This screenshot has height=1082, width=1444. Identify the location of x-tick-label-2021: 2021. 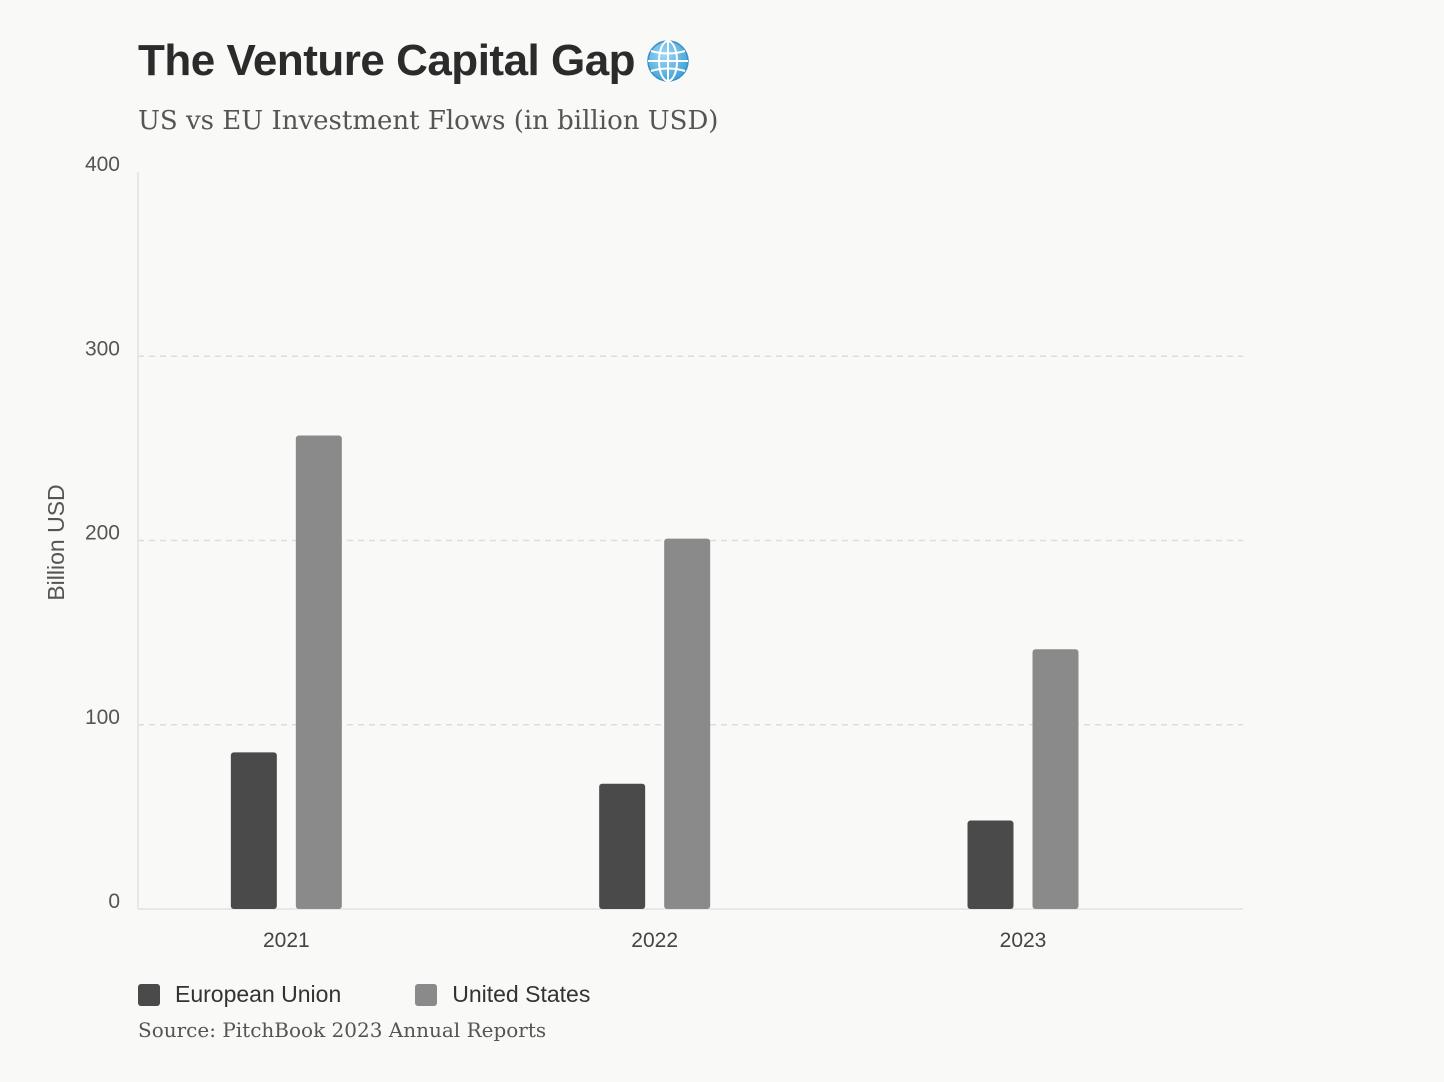
(286, 940).